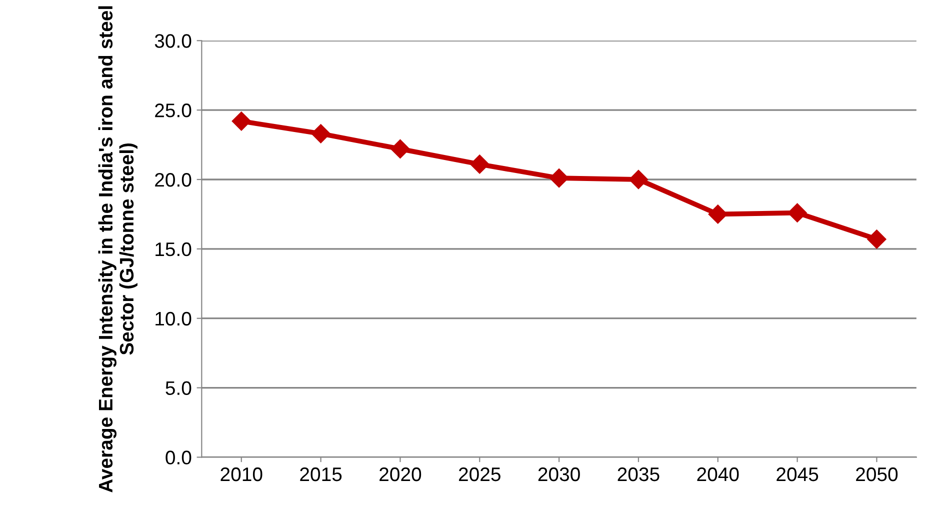 This screenshot has width=938, height=508. Describe the element at coordinates (639, 474) in the screenshot. I see `x-tick-label: 2035` at that location.